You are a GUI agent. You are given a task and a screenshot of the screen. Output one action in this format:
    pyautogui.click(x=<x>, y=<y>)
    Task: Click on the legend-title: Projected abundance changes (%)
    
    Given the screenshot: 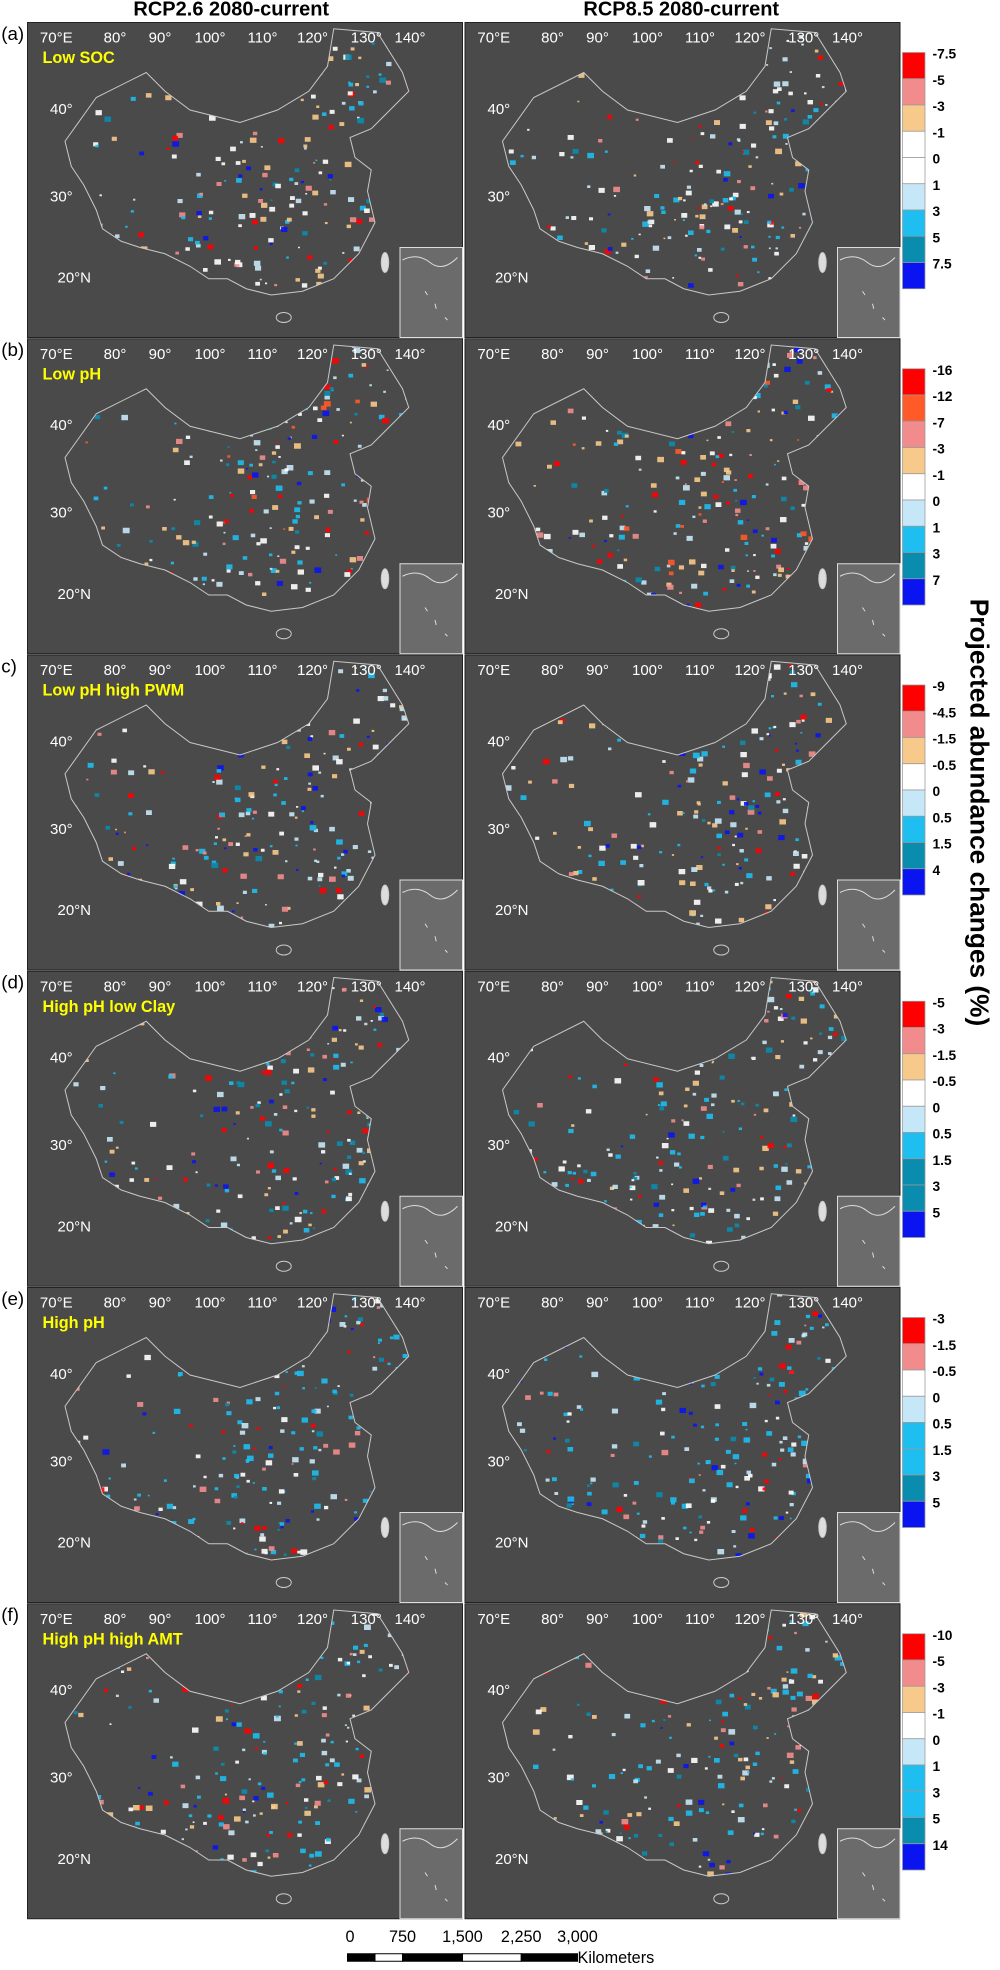 What is the action you would take?
    pyautogui.click(x=980, y=812)
    